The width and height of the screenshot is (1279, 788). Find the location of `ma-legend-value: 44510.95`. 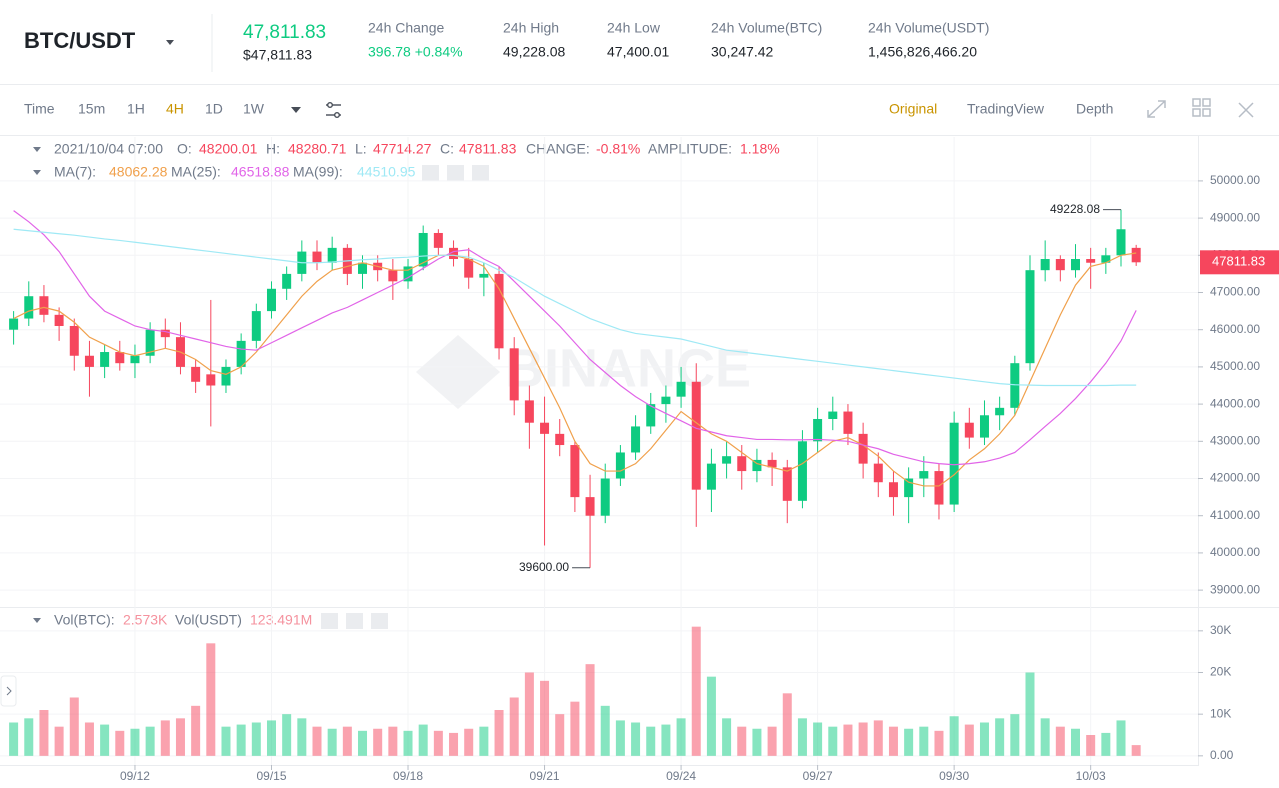

ma-legend-value: 44510.95 is located at coordinates (386, 172).